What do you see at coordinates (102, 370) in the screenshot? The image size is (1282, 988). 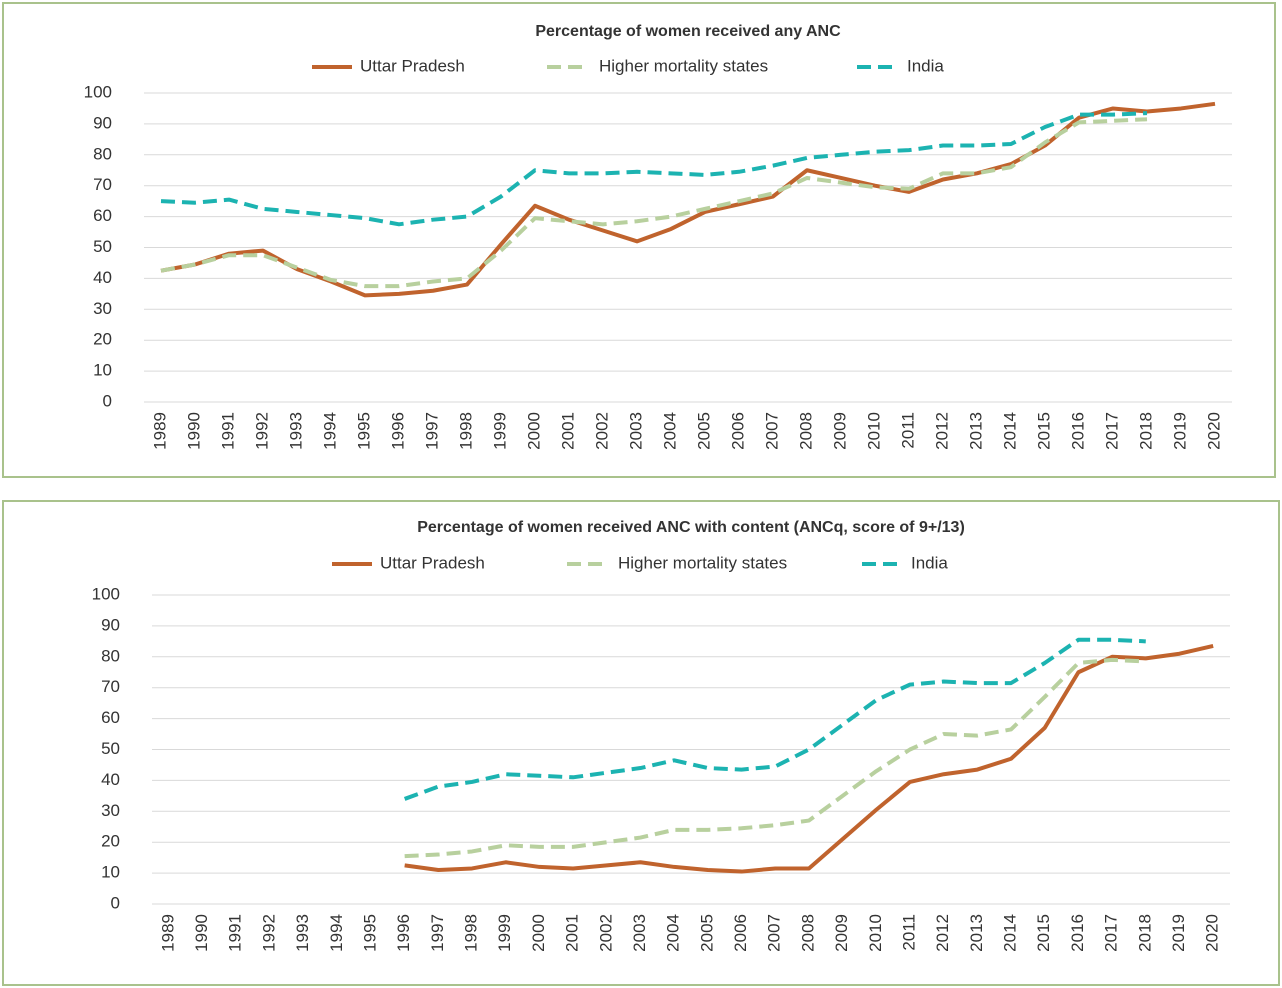 I see `y-tick-label: 10` at bounding box center [102, 370].